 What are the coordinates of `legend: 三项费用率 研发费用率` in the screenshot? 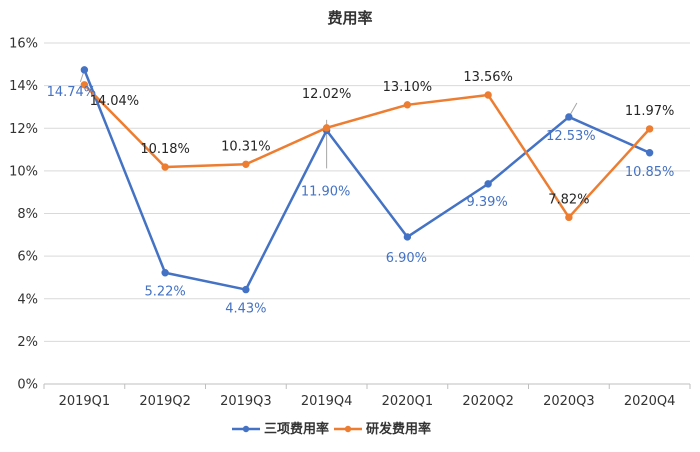 It's located at (331, 429).